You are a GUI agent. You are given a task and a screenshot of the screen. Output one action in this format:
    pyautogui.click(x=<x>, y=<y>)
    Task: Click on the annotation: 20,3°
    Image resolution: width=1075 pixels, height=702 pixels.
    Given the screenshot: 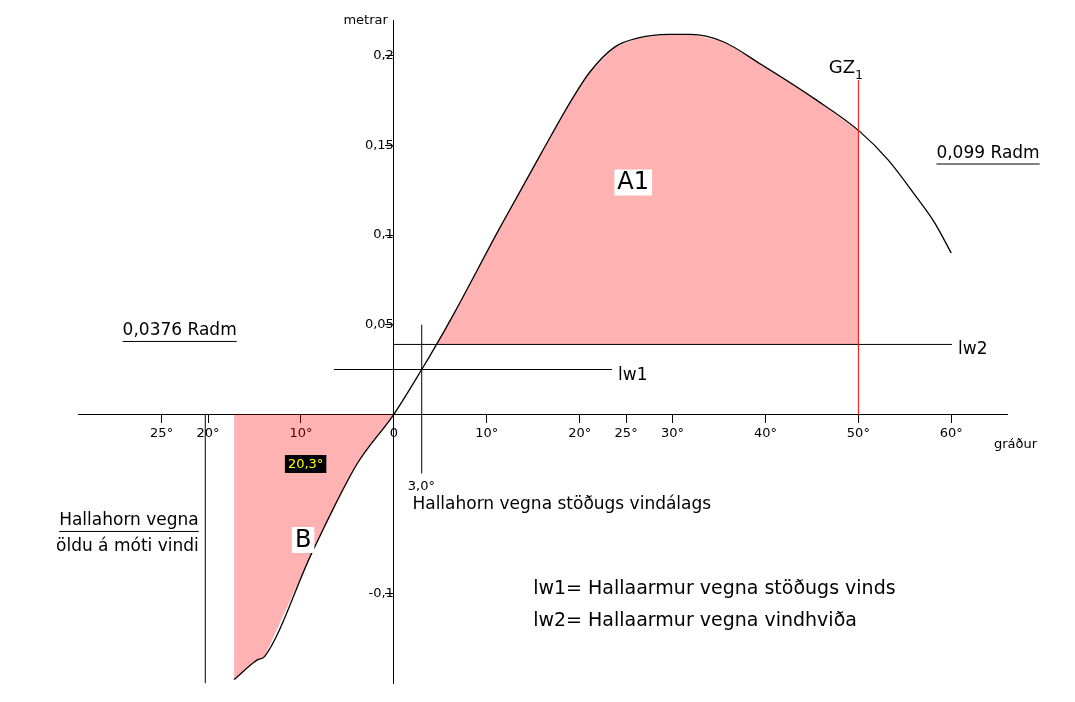 What is the action you would take?
    pyautogui.click(x=305, y=464)
    